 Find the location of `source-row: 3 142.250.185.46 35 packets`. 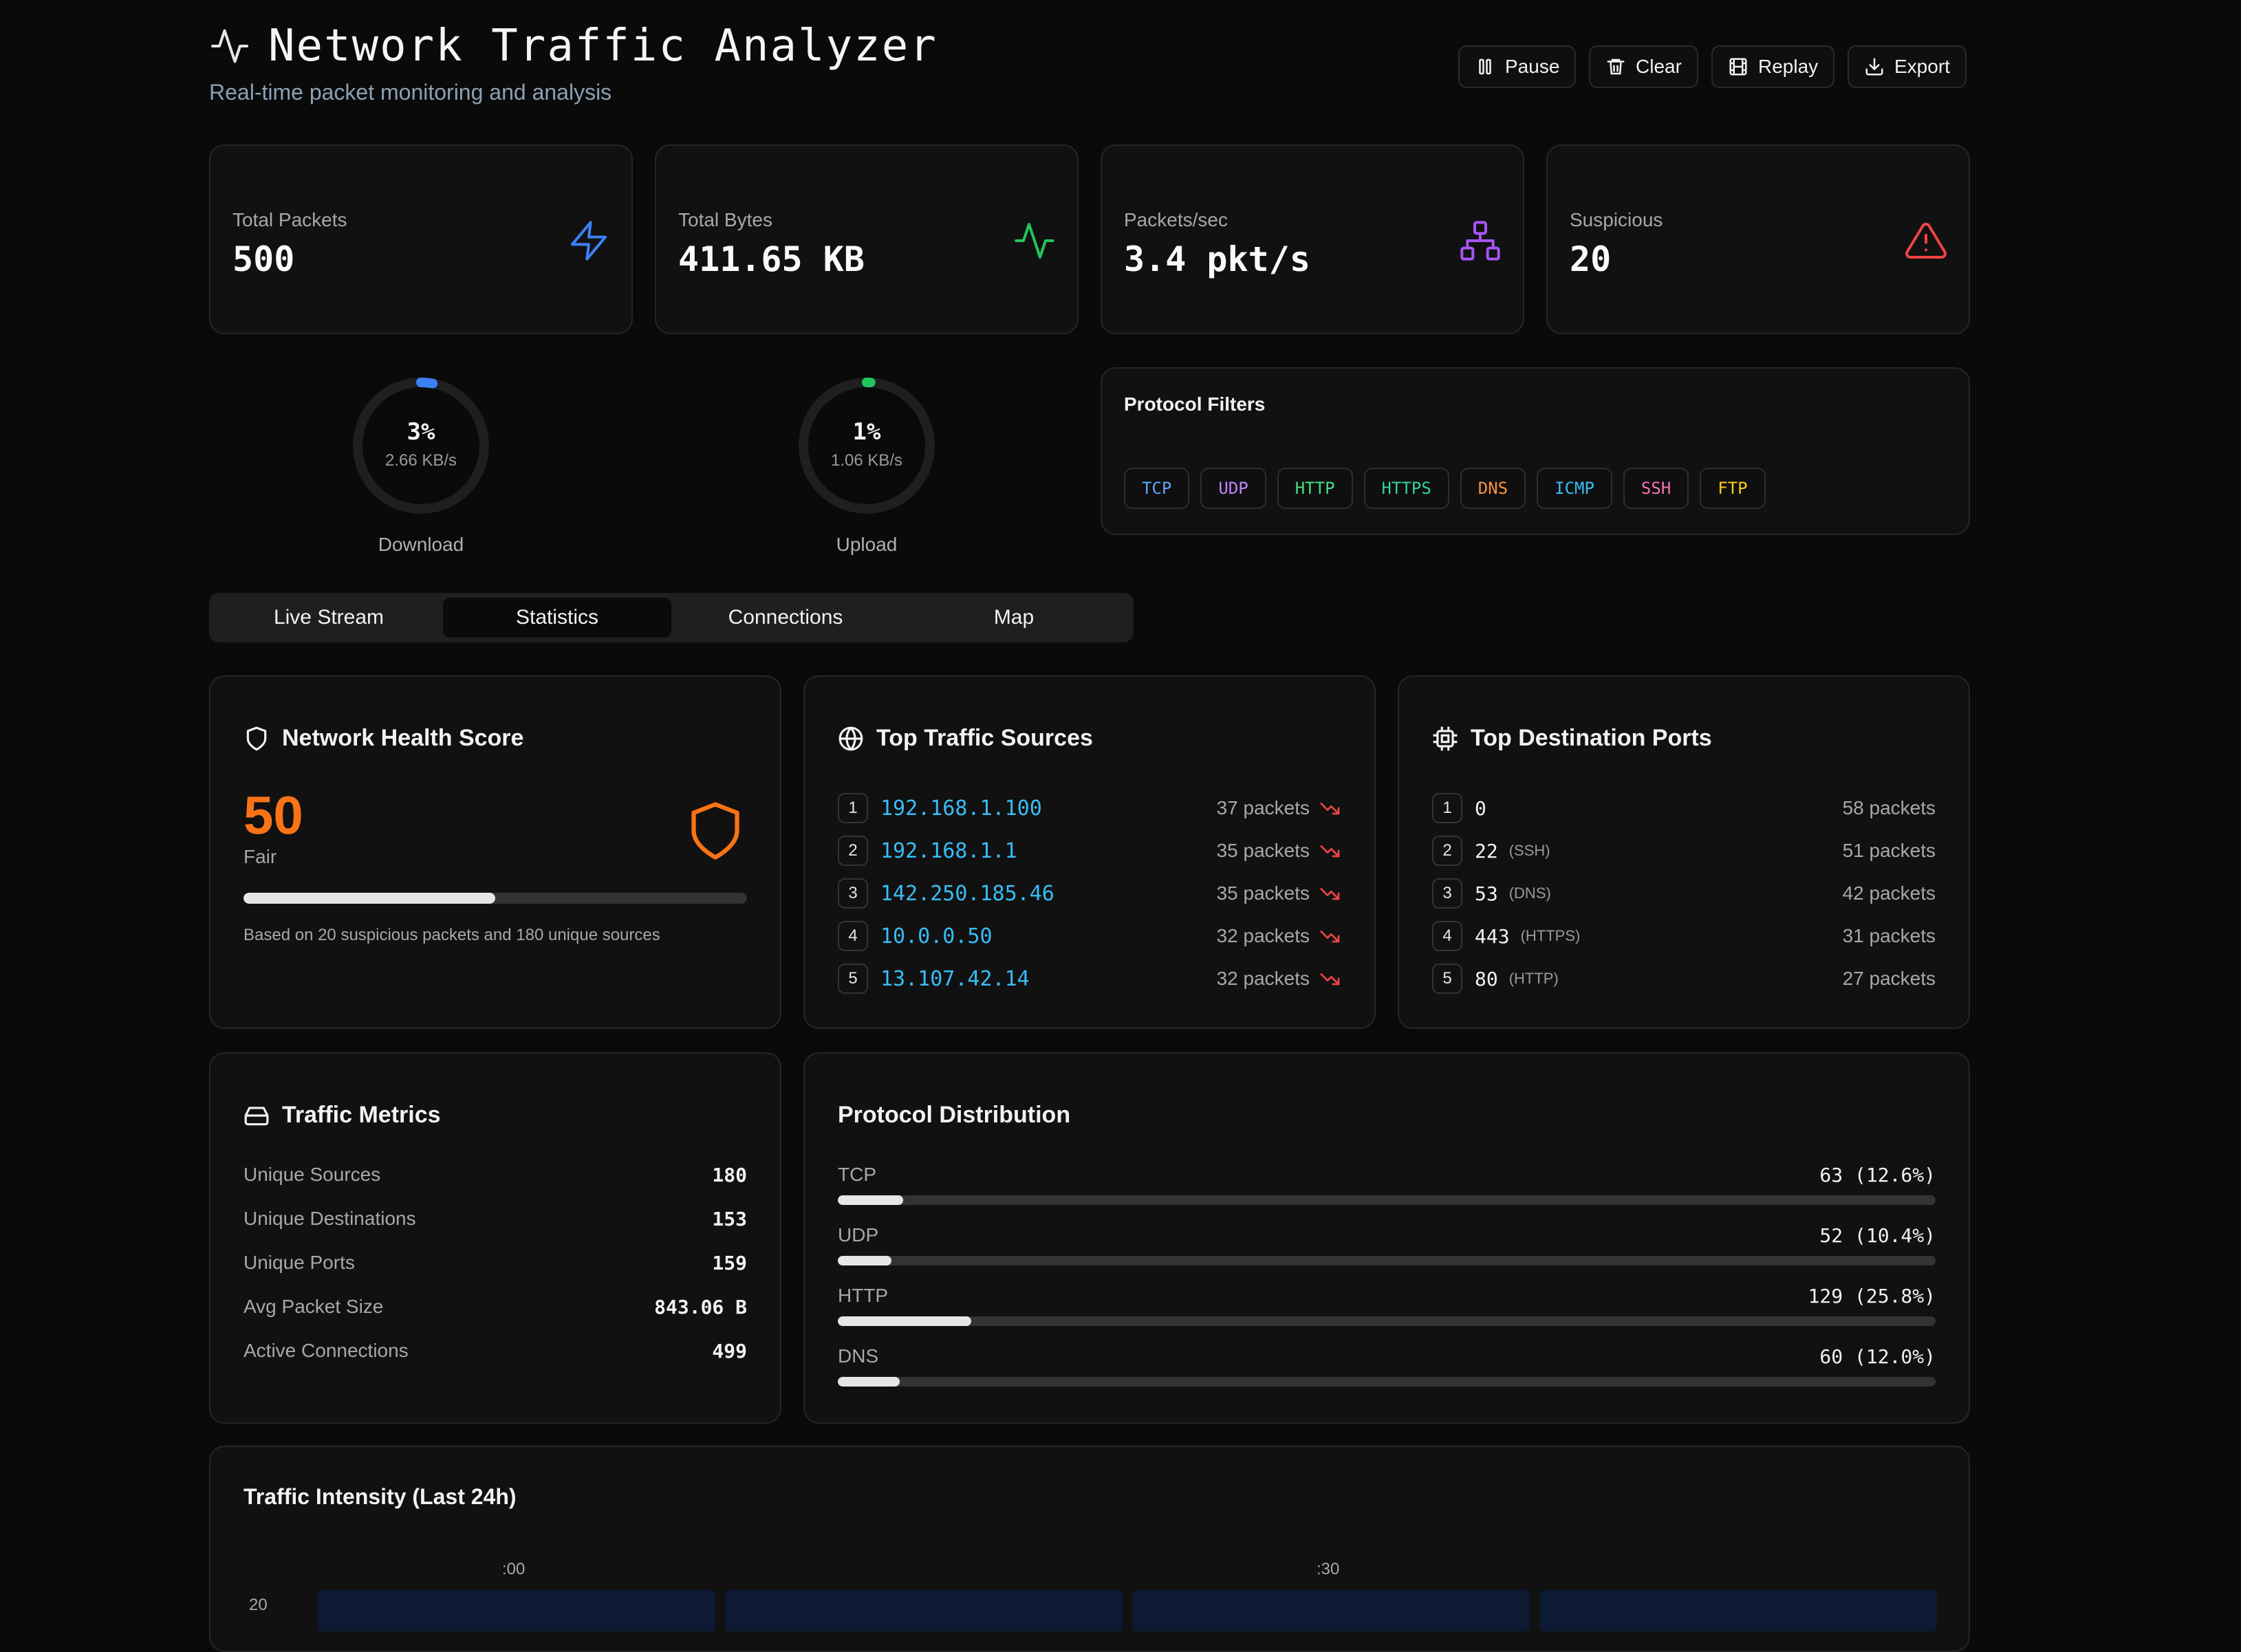

source-row: 3 142.250.185.46 35 packets is located at coordinates (1089, 893).